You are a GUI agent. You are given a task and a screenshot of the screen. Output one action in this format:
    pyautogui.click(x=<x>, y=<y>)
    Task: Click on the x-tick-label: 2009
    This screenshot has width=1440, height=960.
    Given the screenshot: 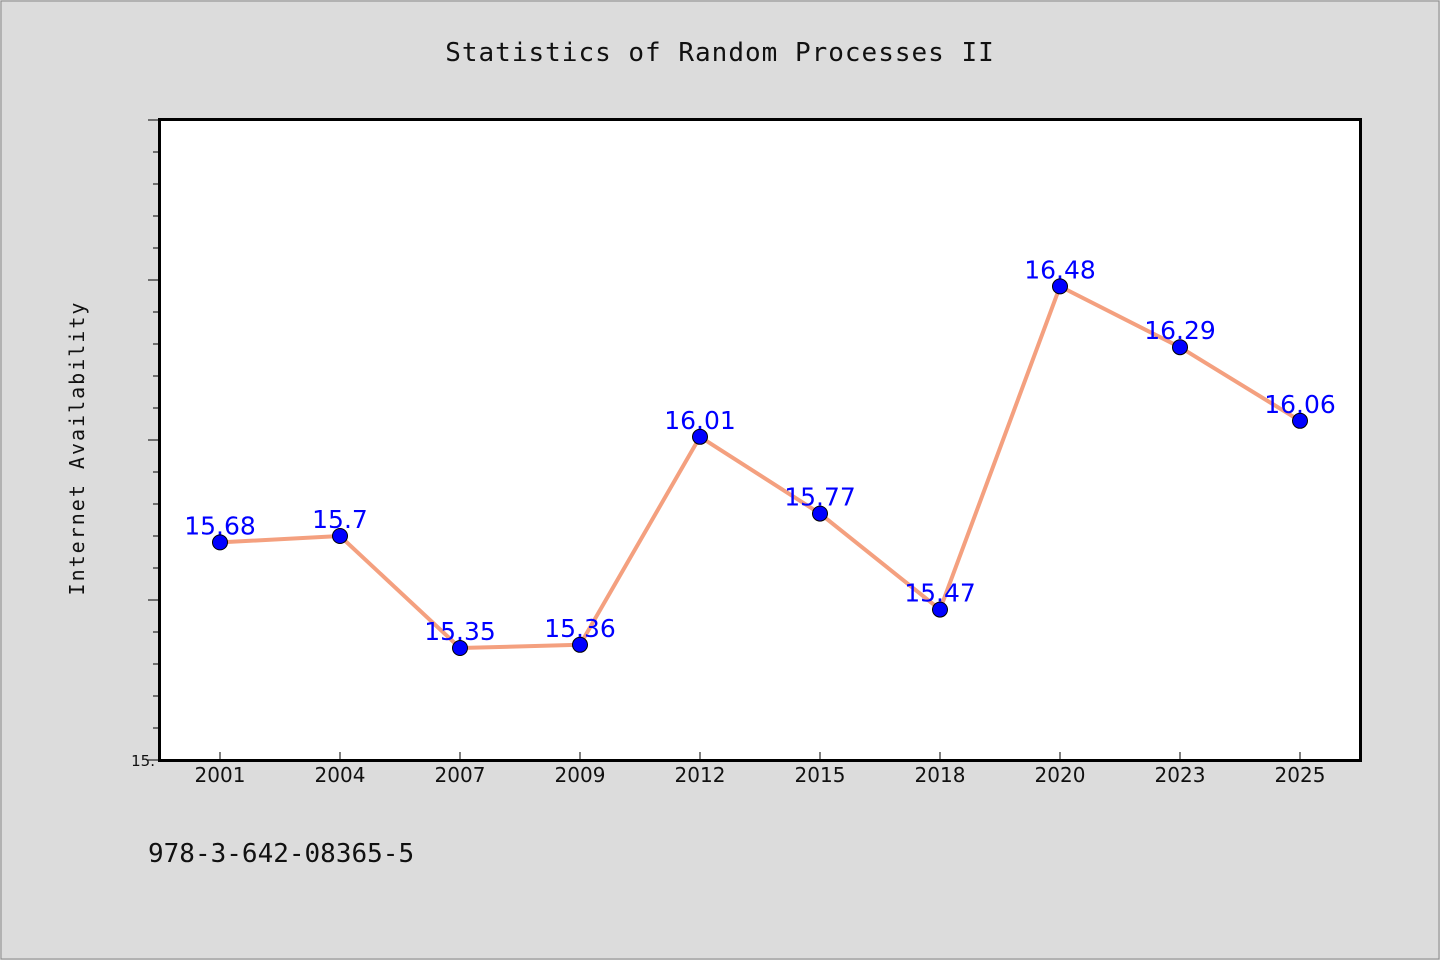 What is the action you would take?
    pyautogui.click(x=580, y=775)
    